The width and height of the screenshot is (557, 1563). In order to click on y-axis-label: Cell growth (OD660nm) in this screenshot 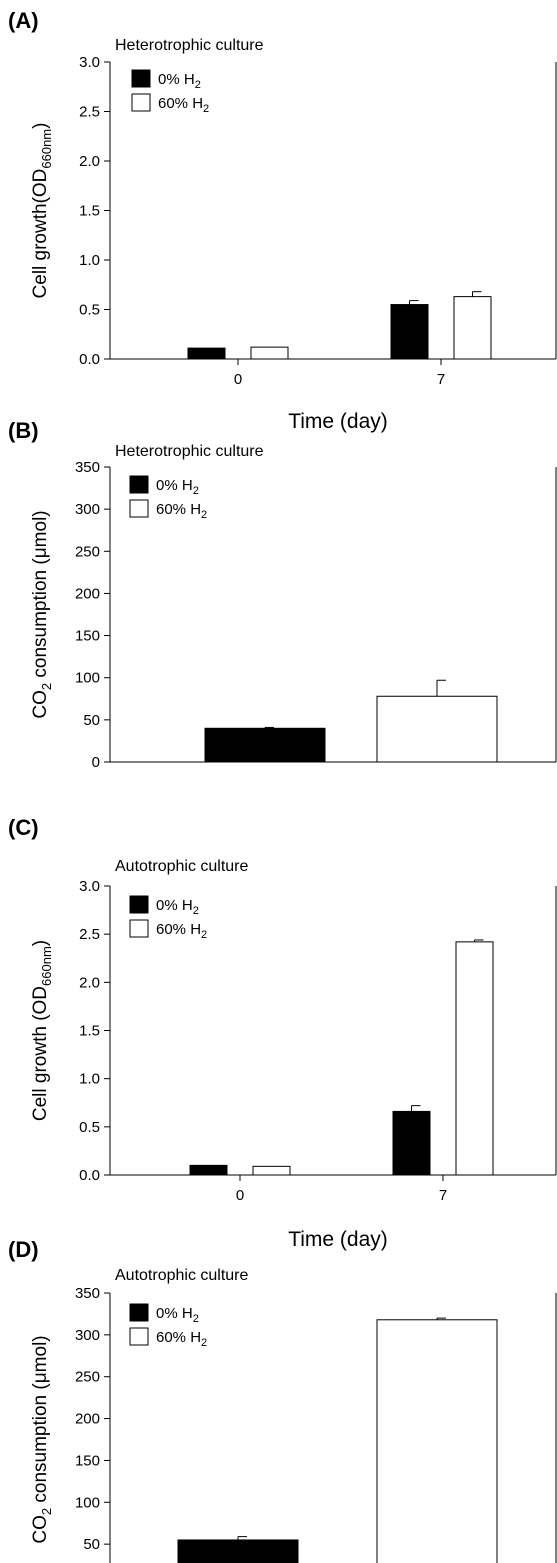, I will do `click(42, 1030)`.